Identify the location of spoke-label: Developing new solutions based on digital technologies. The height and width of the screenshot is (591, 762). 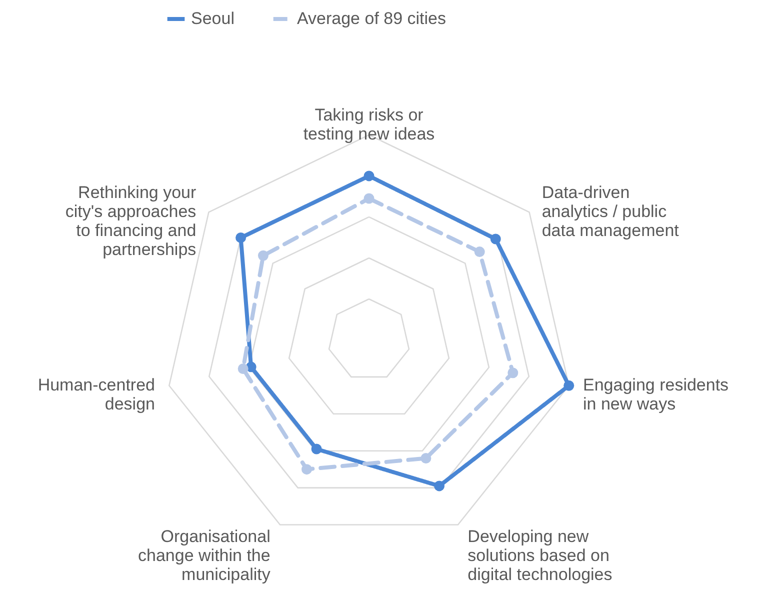
(540, 555).